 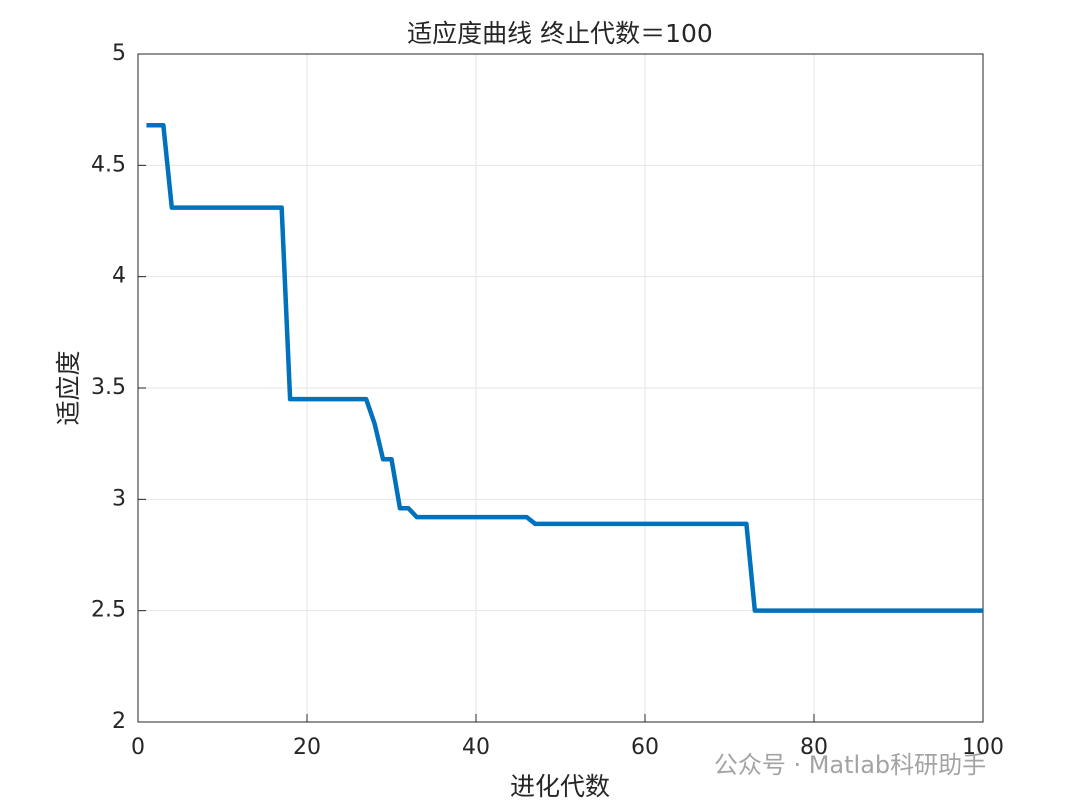 What do you see at coordinates (645, 747) in the screenshot?
I see `x-tick-label: 60` at bounding box center [645, 747].